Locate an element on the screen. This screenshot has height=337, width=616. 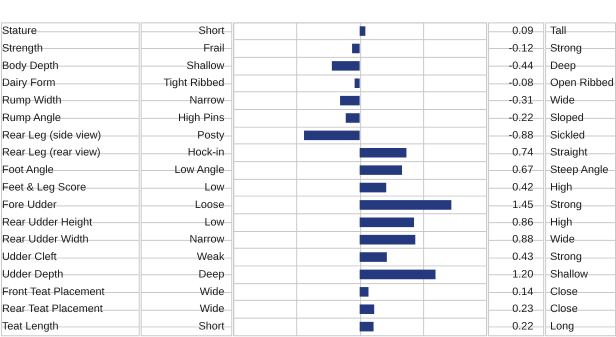
data-label: 0.67 is located at coordinates (523, 170).